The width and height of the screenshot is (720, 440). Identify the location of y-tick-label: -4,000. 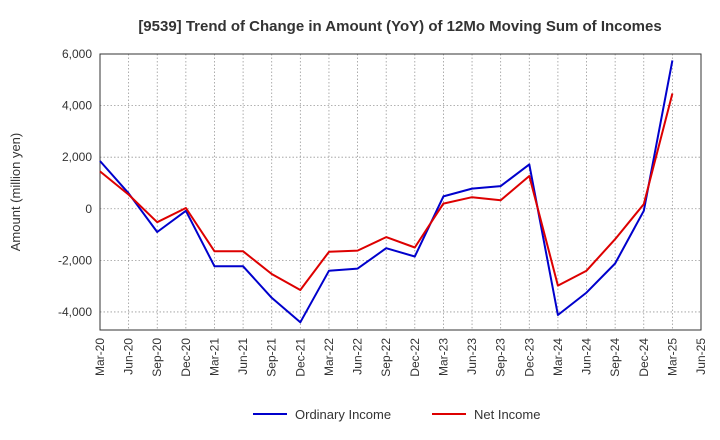
(75, 312).